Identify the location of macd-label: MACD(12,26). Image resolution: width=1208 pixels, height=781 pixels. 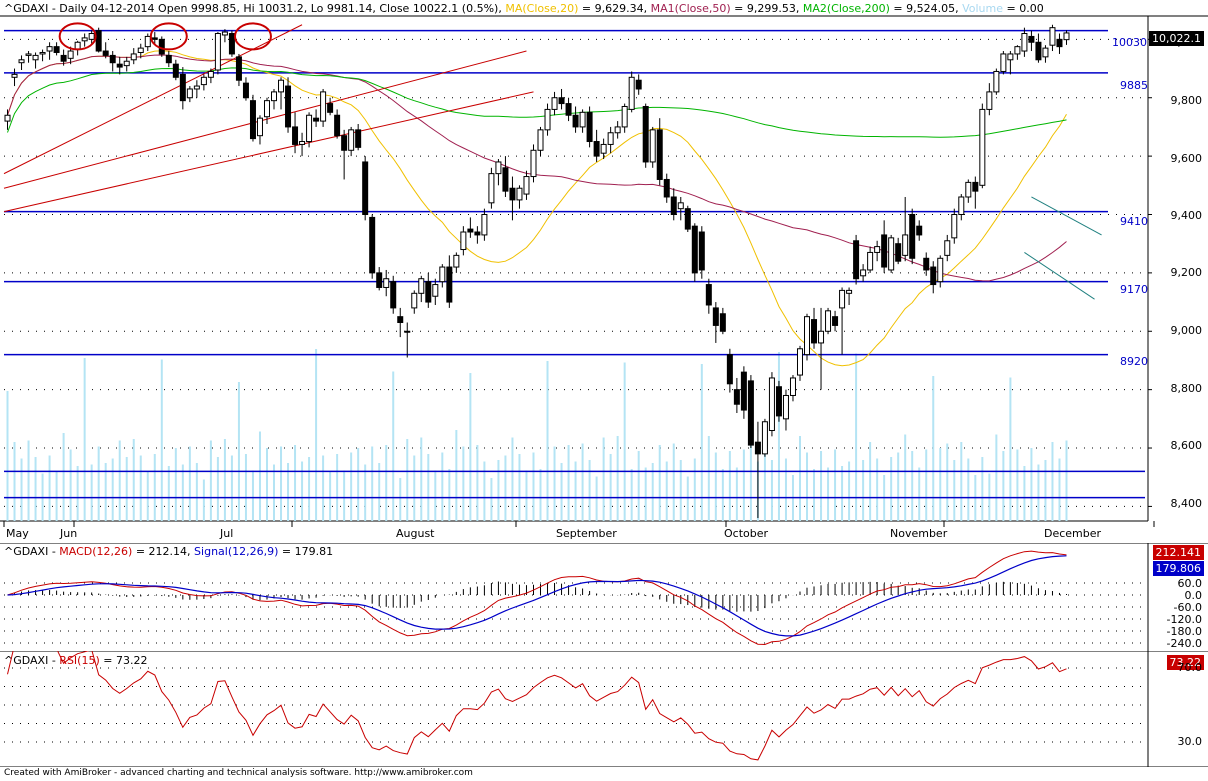
(96, 551).